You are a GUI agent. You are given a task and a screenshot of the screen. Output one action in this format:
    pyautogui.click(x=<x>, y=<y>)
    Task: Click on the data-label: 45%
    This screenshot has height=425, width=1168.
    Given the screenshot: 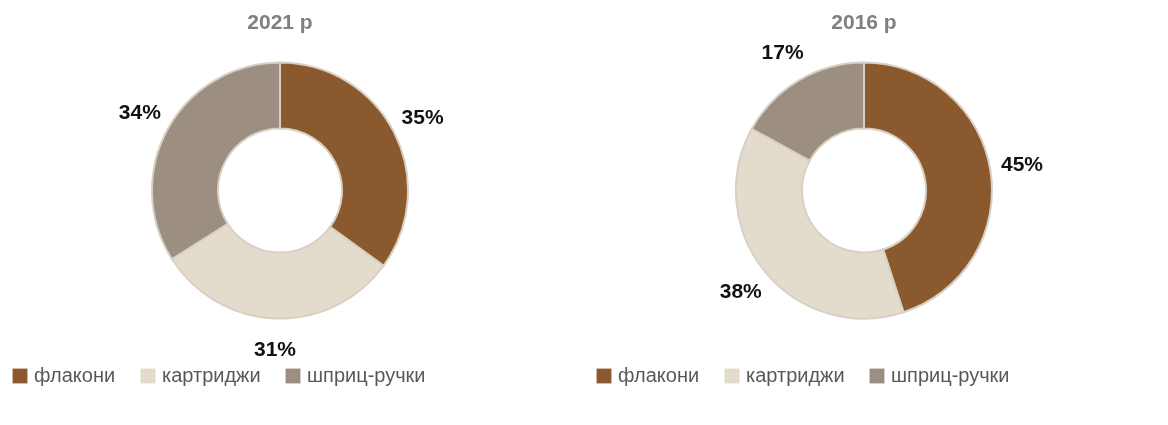 What is the action you would take?
    pyautogui.click(x=1022, y=164)
    